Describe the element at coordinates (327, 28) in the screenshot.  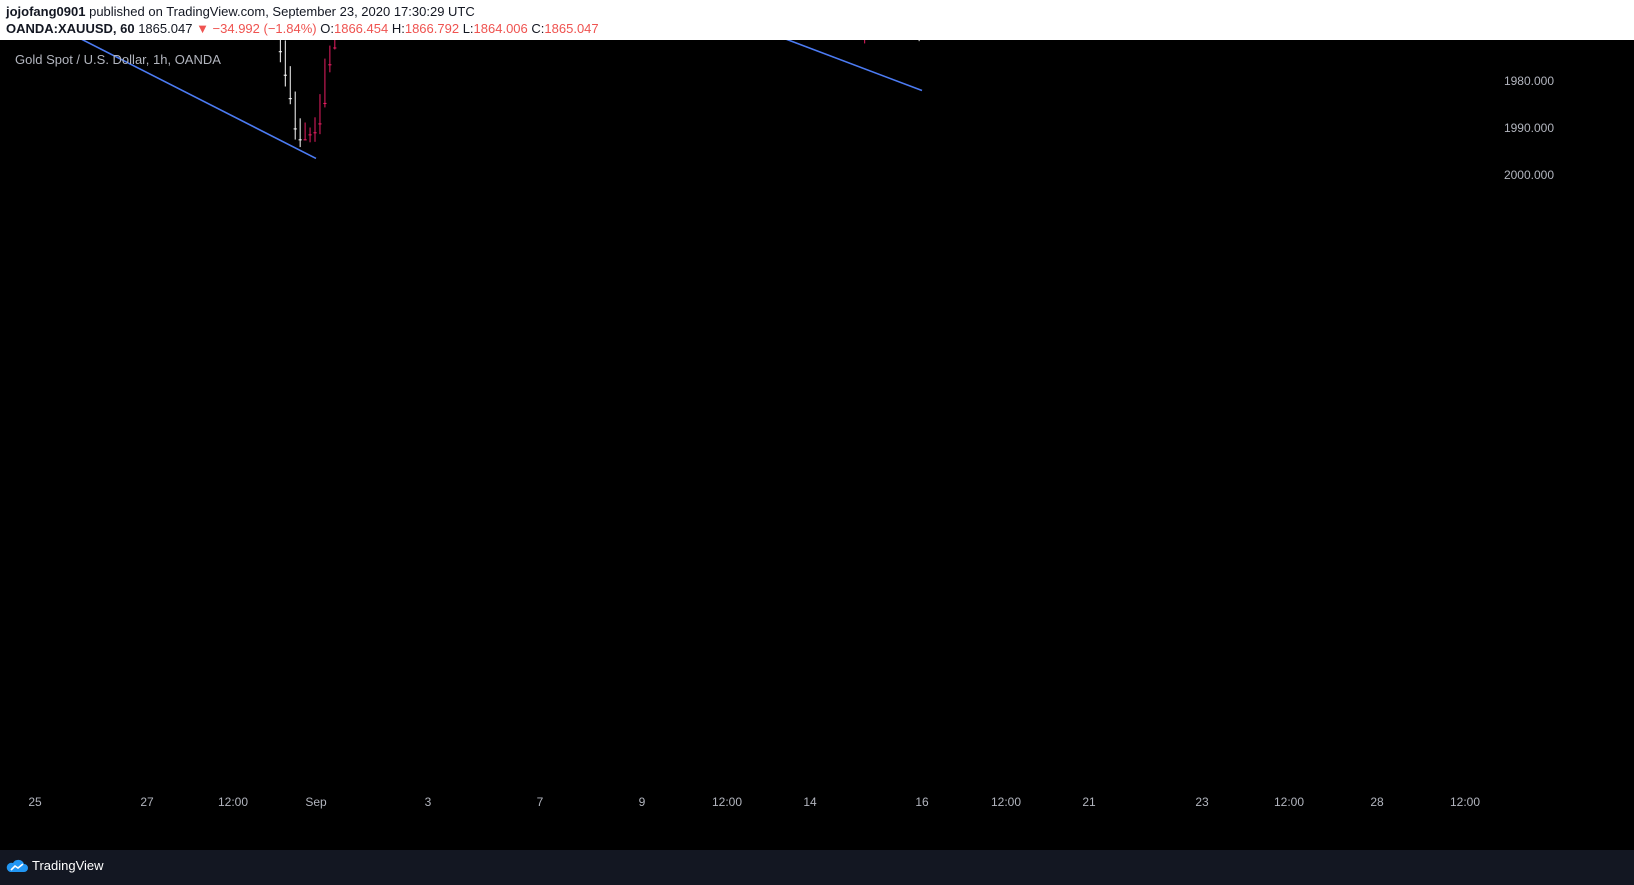
I see `open-label: O:` at that location.